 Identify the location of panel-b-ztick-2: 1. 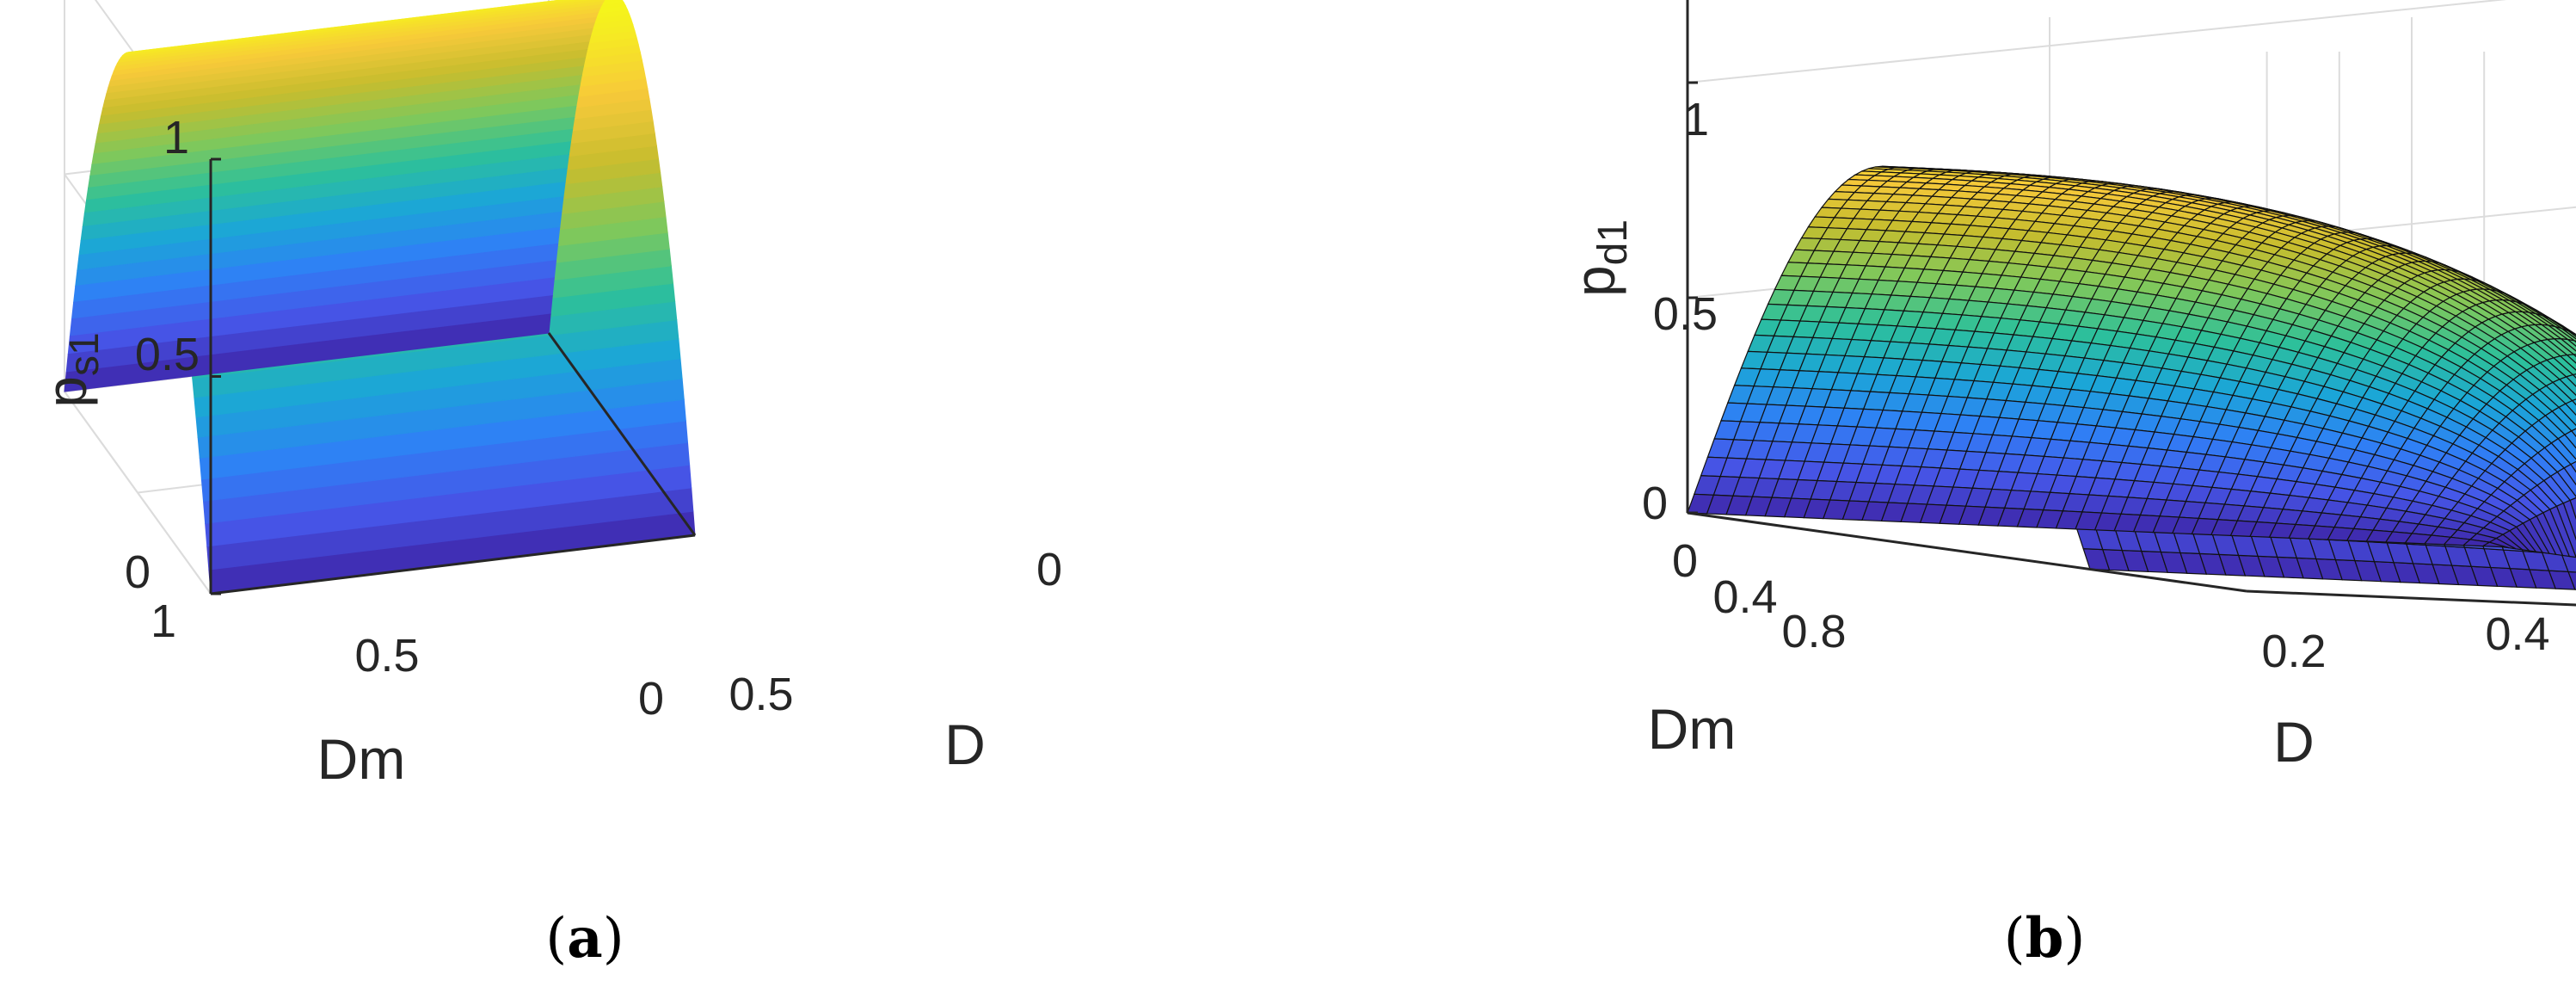
(1696, 119).